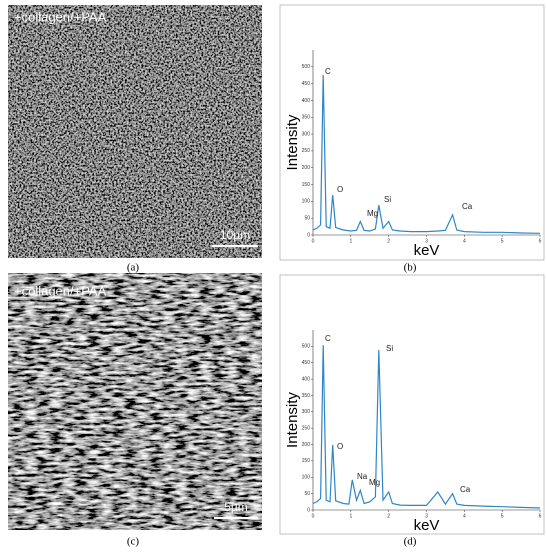 Image resolution: width=546 pixels, height=555 pixels. What do you see at coordinates (236, 507) in the screenshot?
I see `scale-bar-label: 5µm` at bounding box center [236, 507].